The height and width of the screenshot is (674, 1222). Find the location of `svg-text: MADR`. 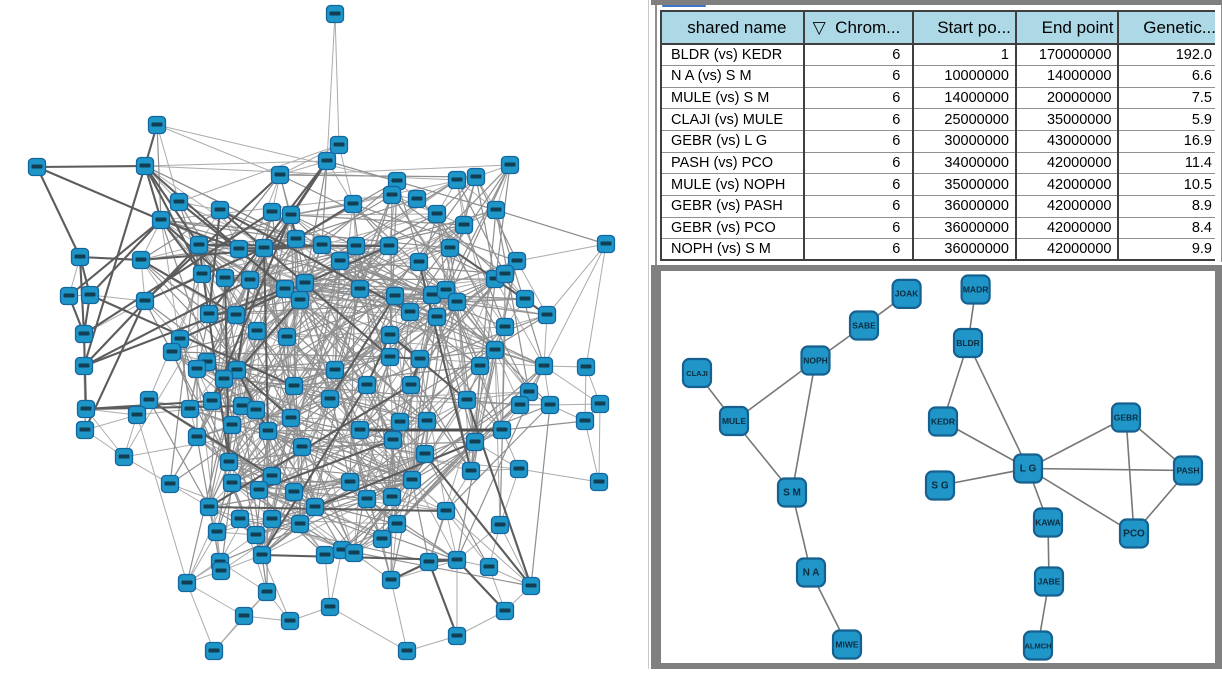

svg-text: MADR is located at coordinates (976, 289).